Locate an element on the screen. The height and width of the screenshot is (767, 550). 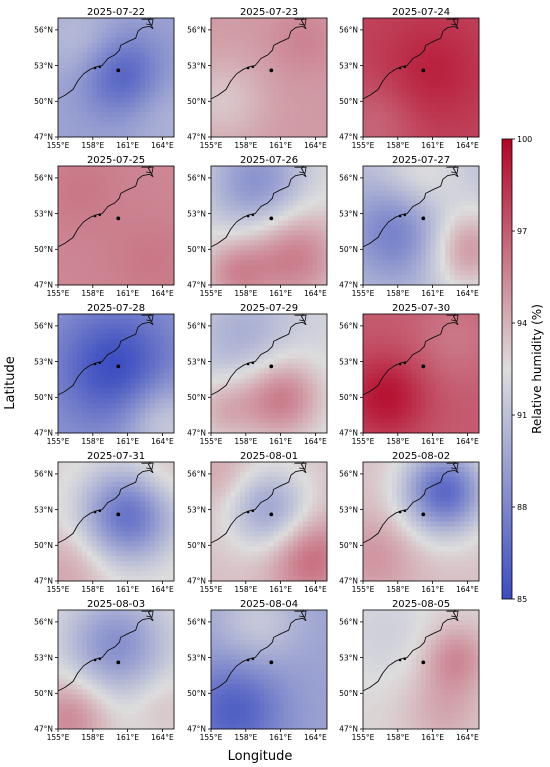
x-tick-label: 161°E is located at coordinates (432, 145).